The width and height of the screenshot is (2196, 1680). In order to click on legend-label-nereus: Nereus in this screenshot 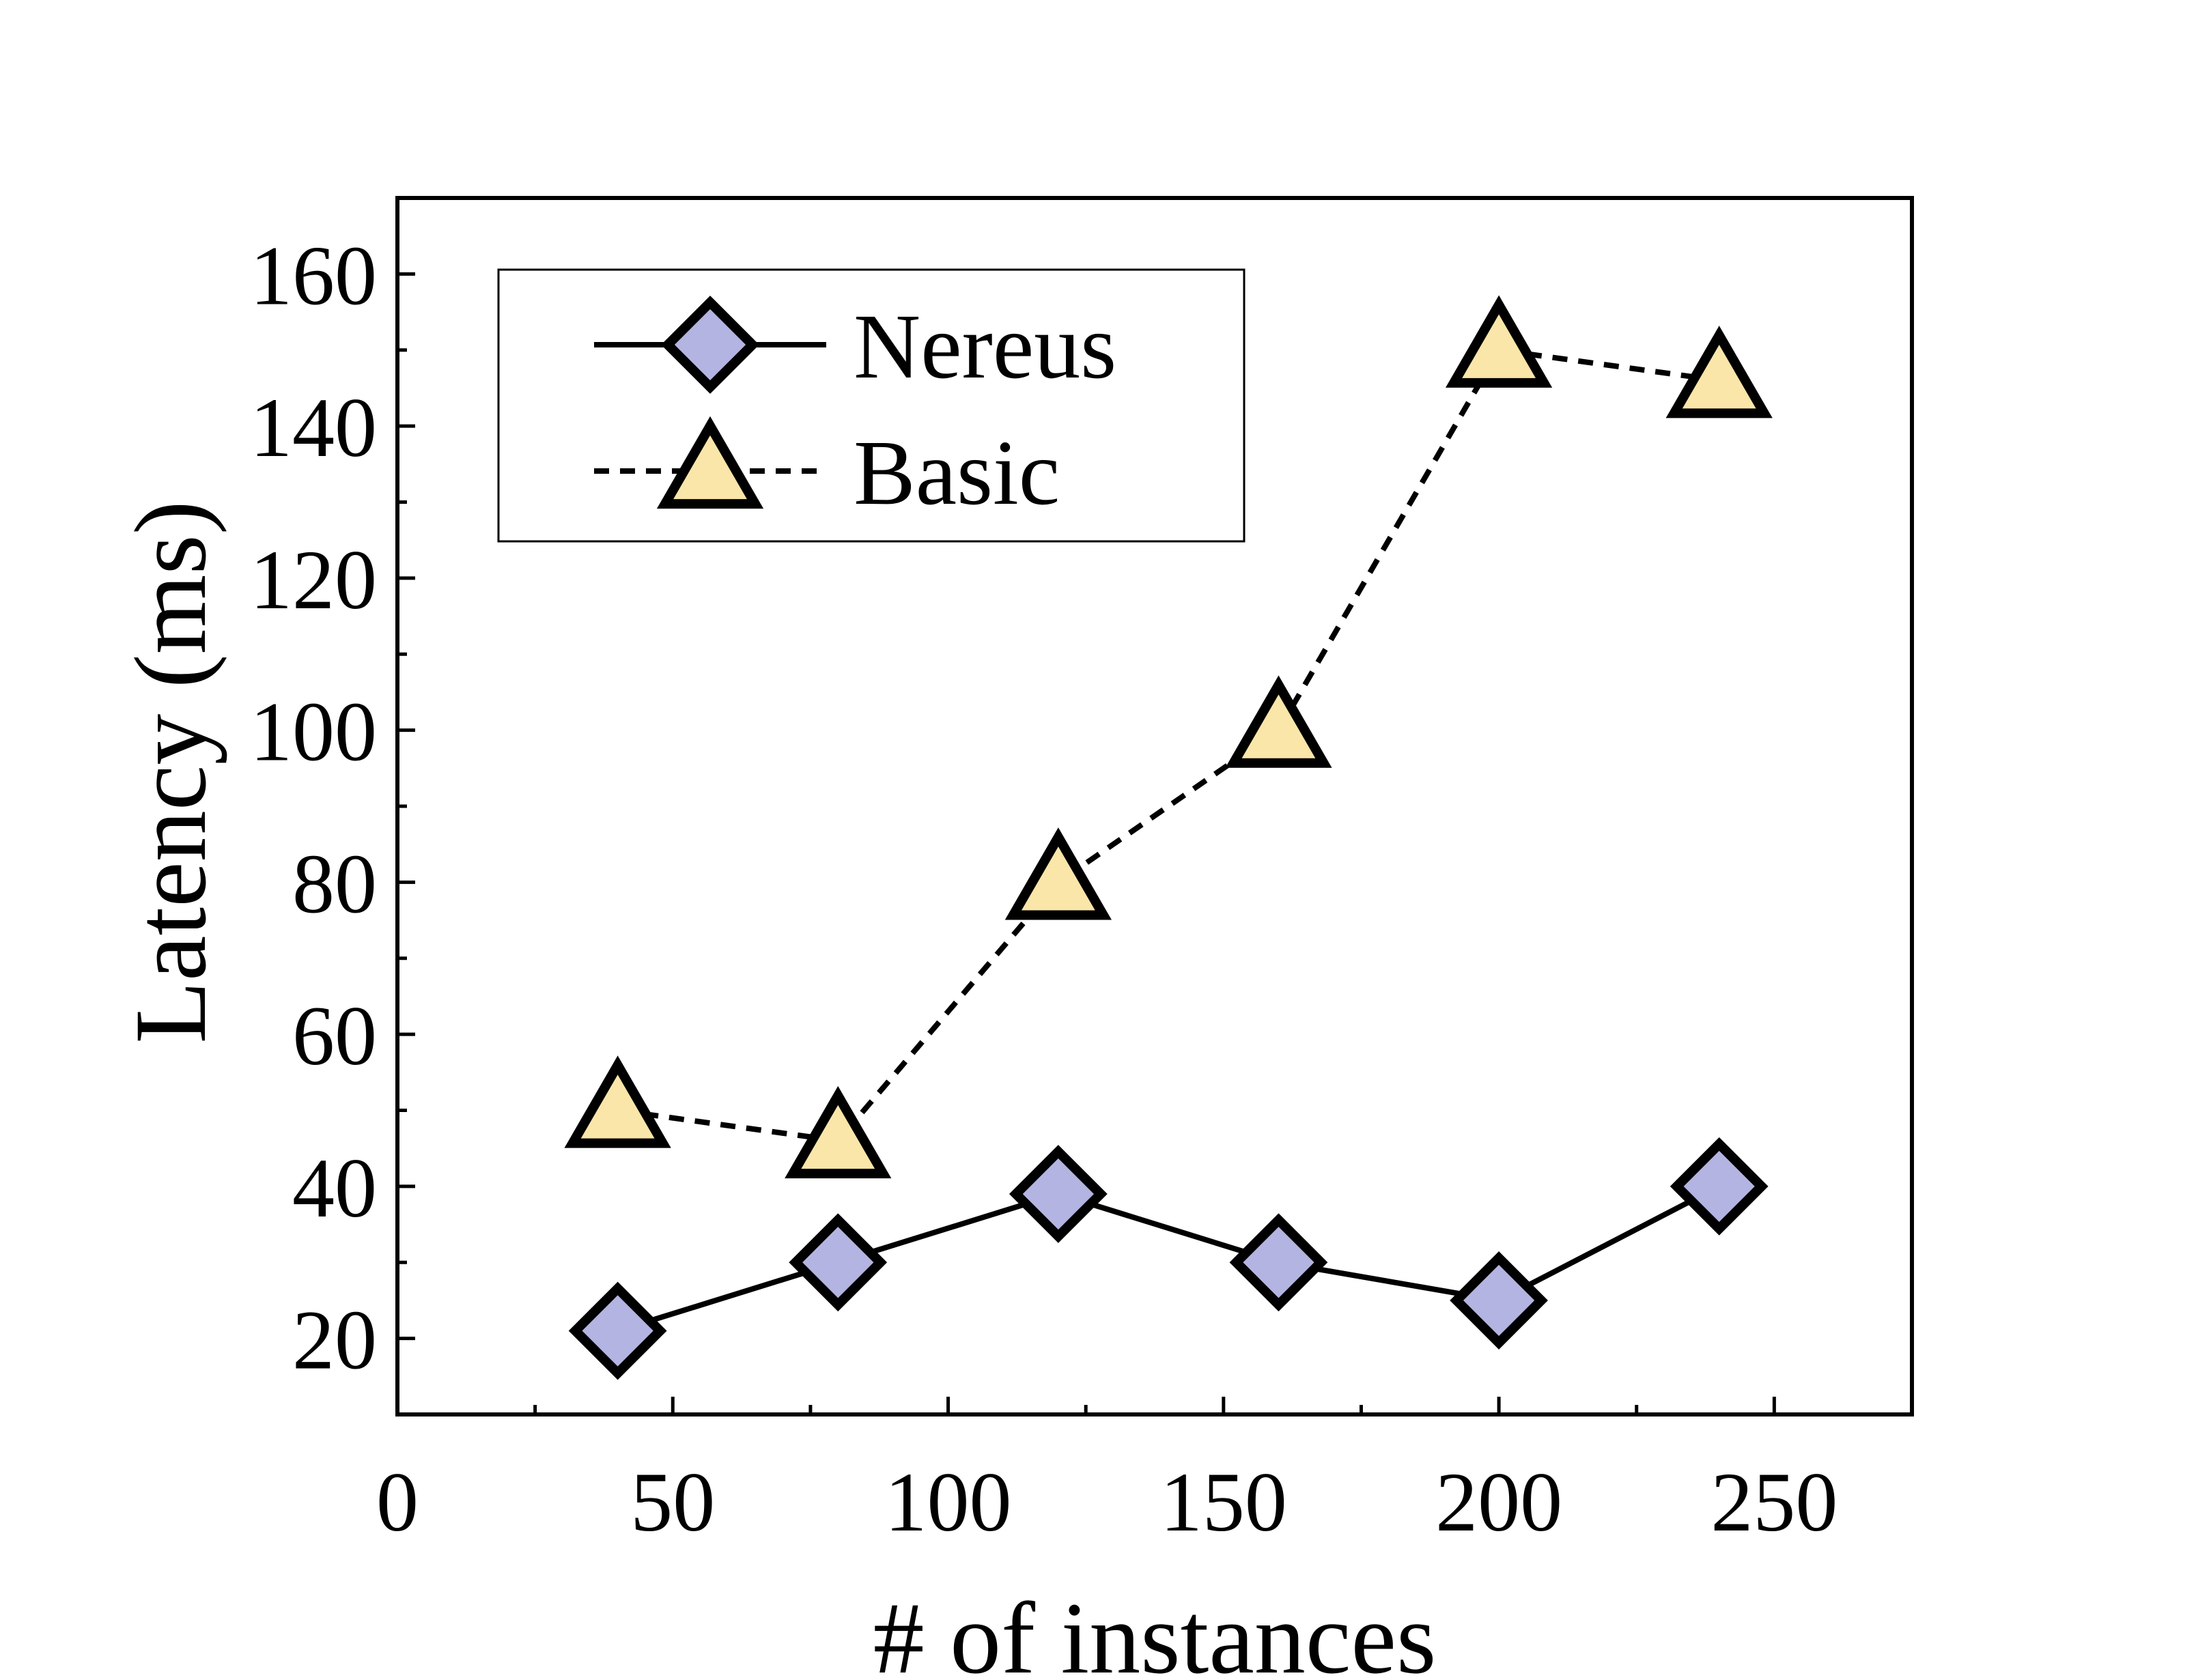, I will do `click(985, 347)`.